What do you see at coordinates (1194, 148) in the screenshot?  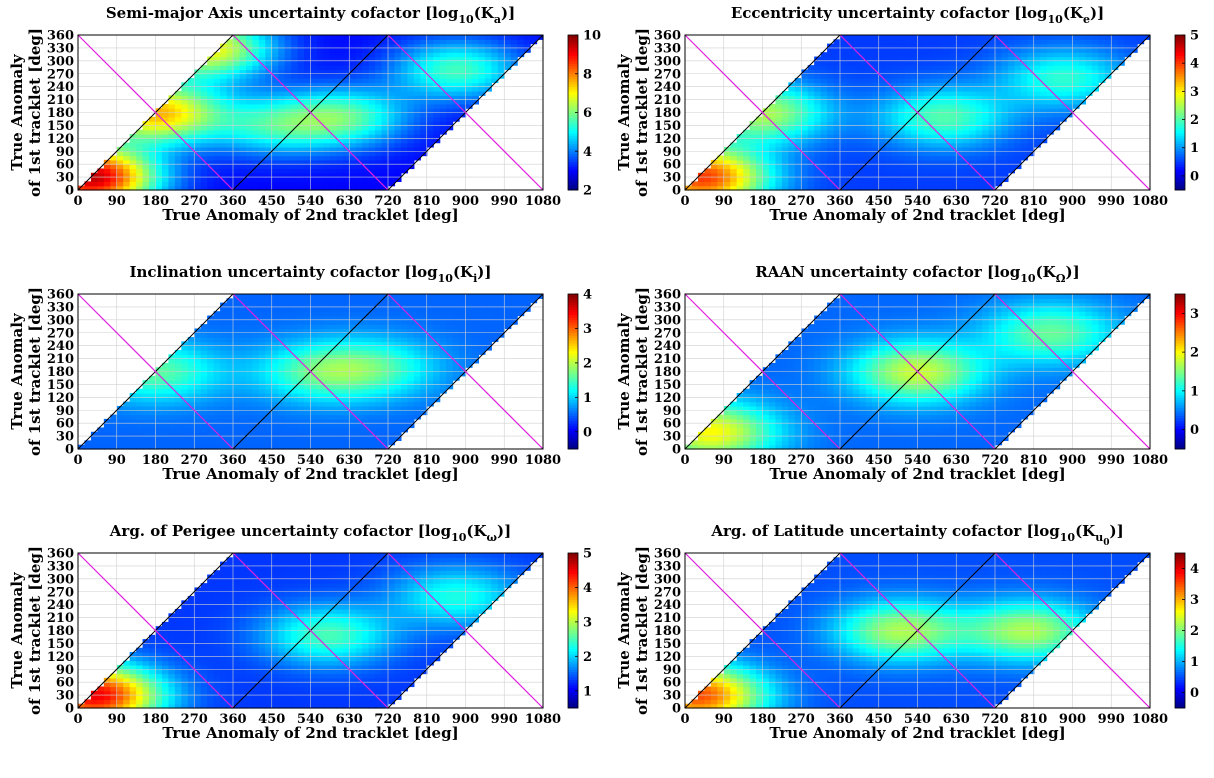 I see `colorbar-tick-label: 1` at bounding box center [1194, 148].